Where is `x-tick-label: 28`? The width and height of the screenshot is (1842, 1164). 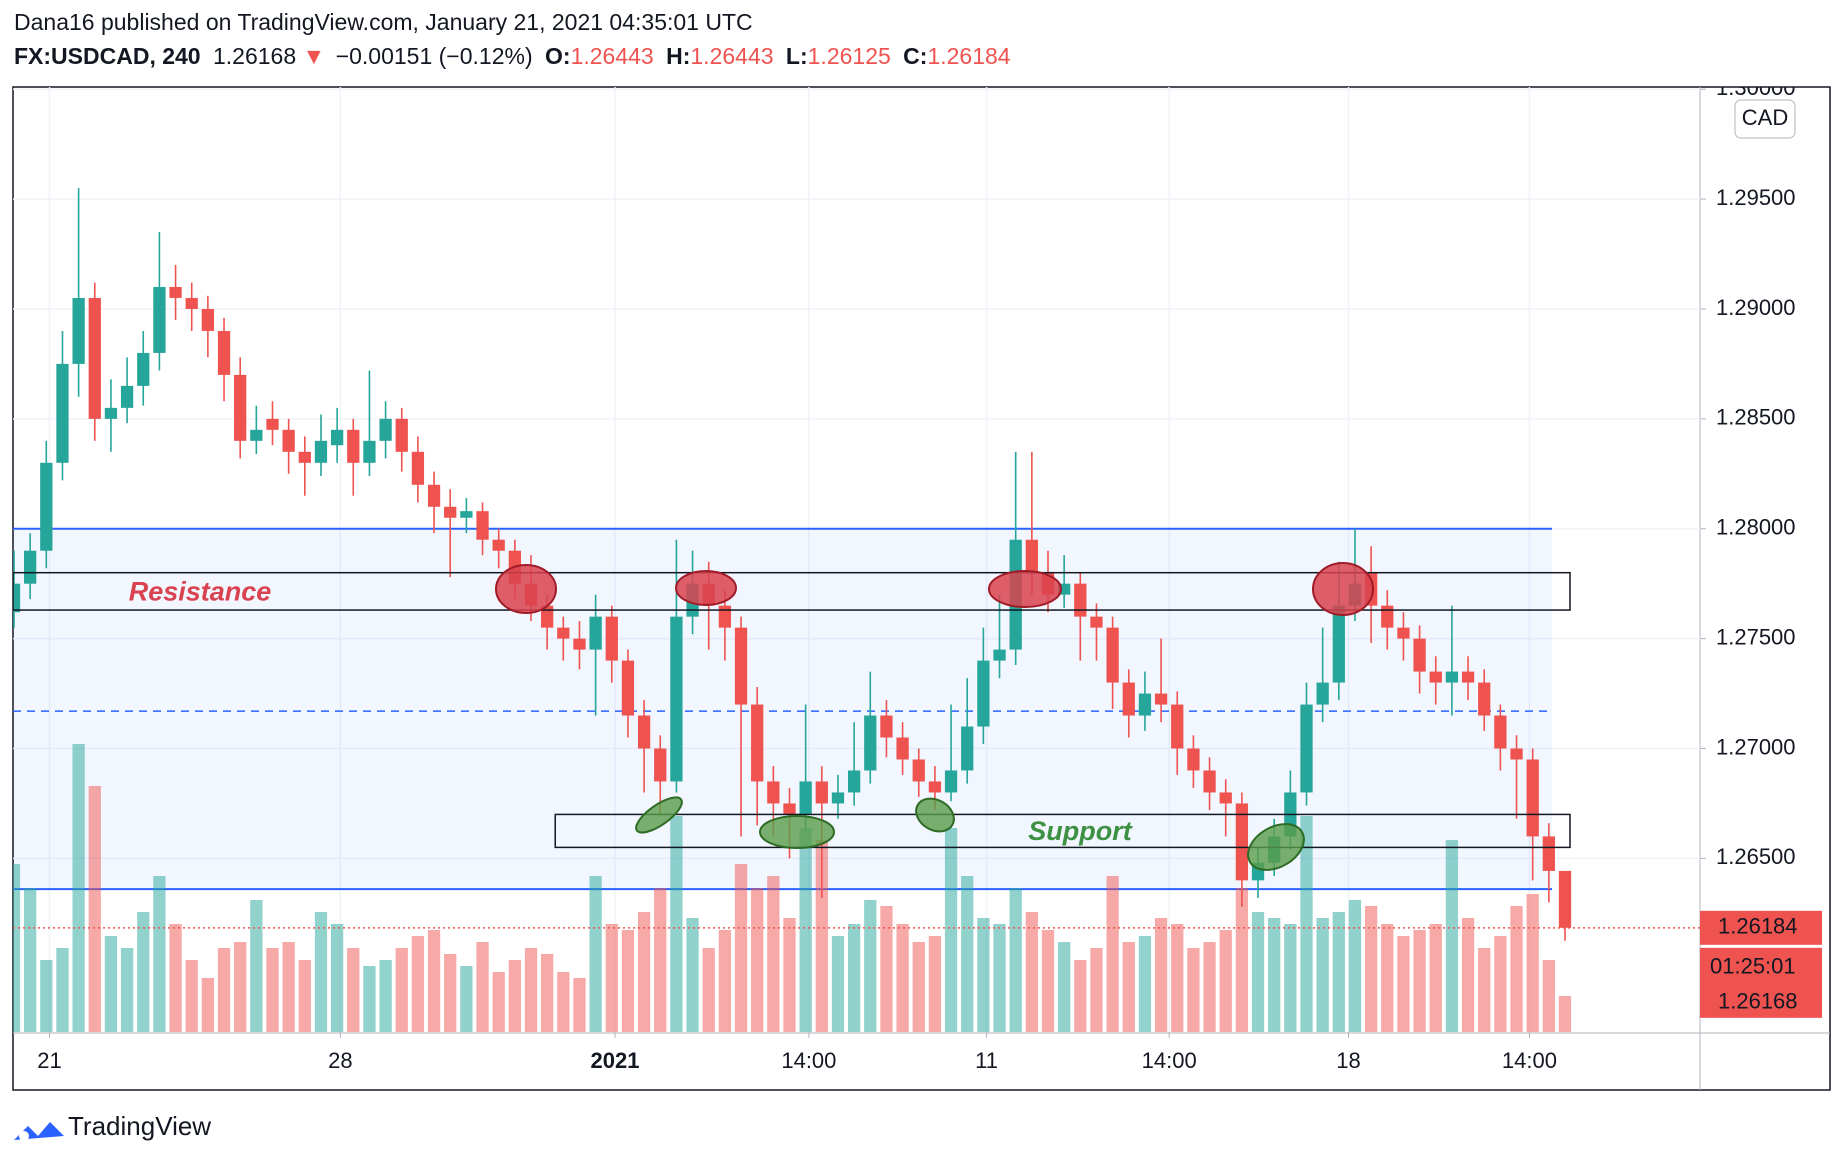 x-tick-label: 28 is located at coordinates (340, 1060).